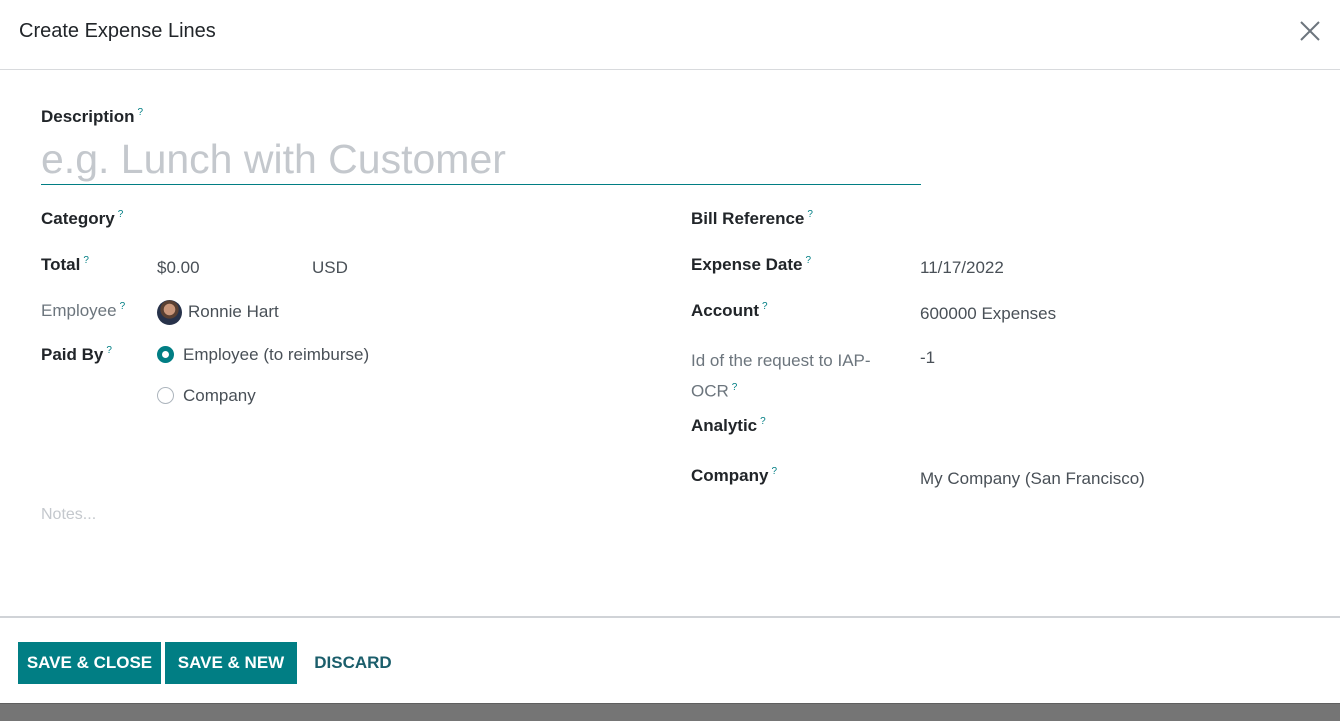 The image size is (1340, 721). Describe the element at coordinates (724, 425) in the screenshot. I see `label-text: Analytic` at that location.